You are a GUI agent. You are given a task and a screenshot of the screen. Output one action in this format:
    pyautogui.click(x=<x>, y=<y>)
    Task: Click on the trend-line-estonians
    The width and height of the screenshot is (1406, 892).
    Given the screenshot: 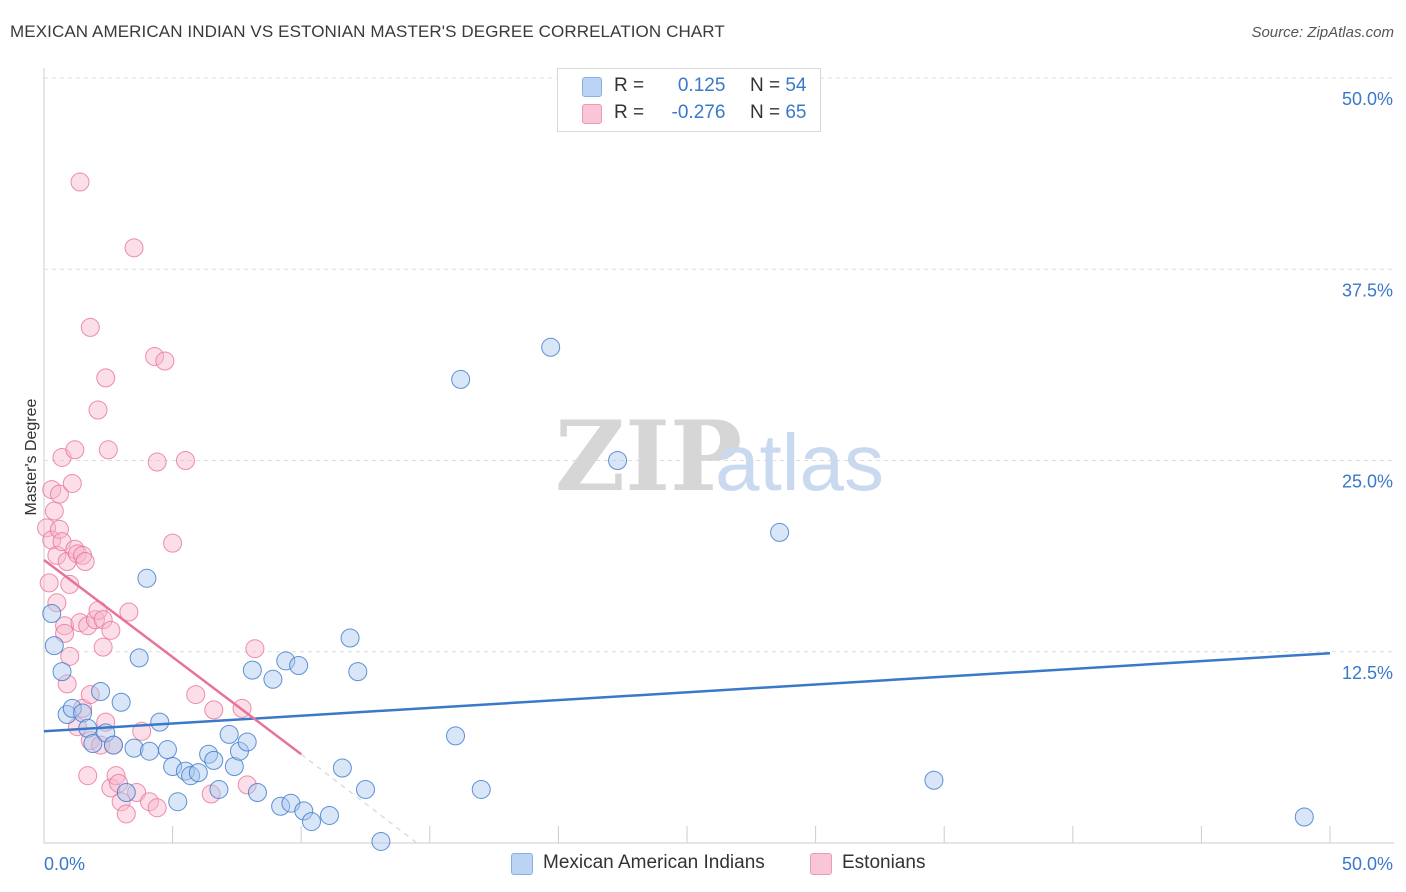 What is the action you would take?
    pyautogui.click(x=172, y=657)
    